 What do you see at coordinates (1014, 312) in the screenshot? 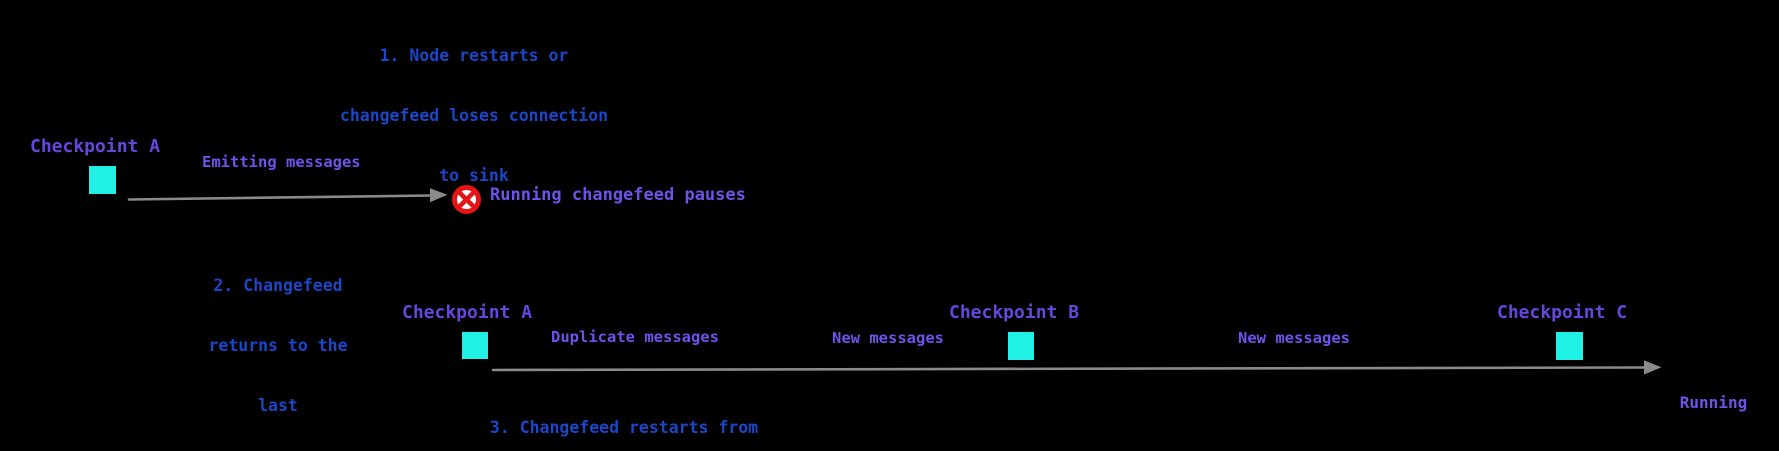
I see `checkpoint-b-label: Checkpoint B` at bounding box center [1014, 312].